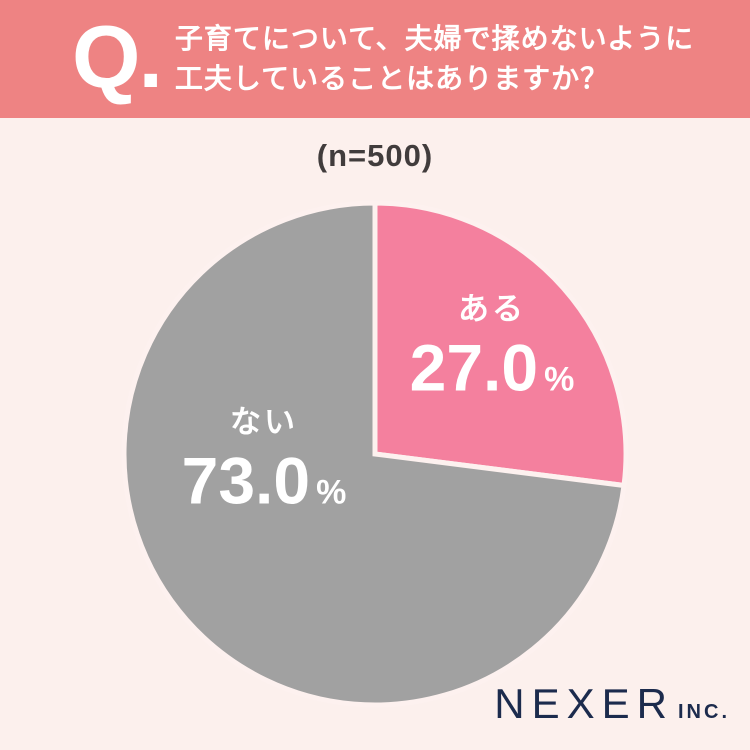  Describe the element at coordinates (704, 712) in the screenshot. I see `brand-suffix: INC.` at that location.